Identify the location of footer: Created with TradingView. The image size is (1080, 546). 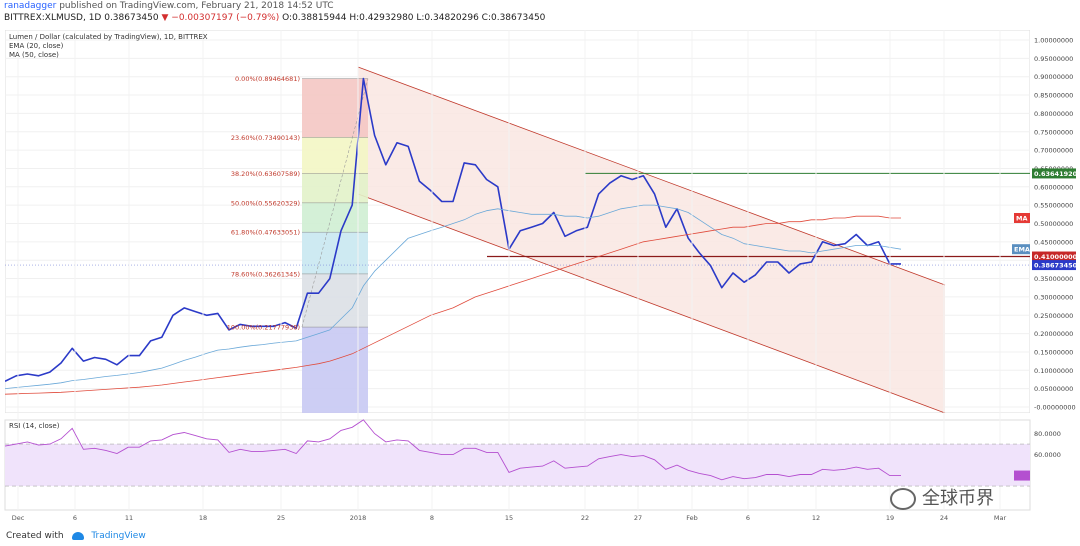
(540, 536).